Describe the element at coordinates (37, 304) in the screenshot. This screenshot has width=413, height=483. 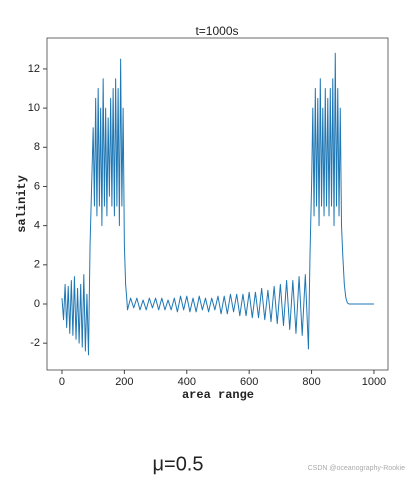
I see `y-tick-label: 0` at that location.